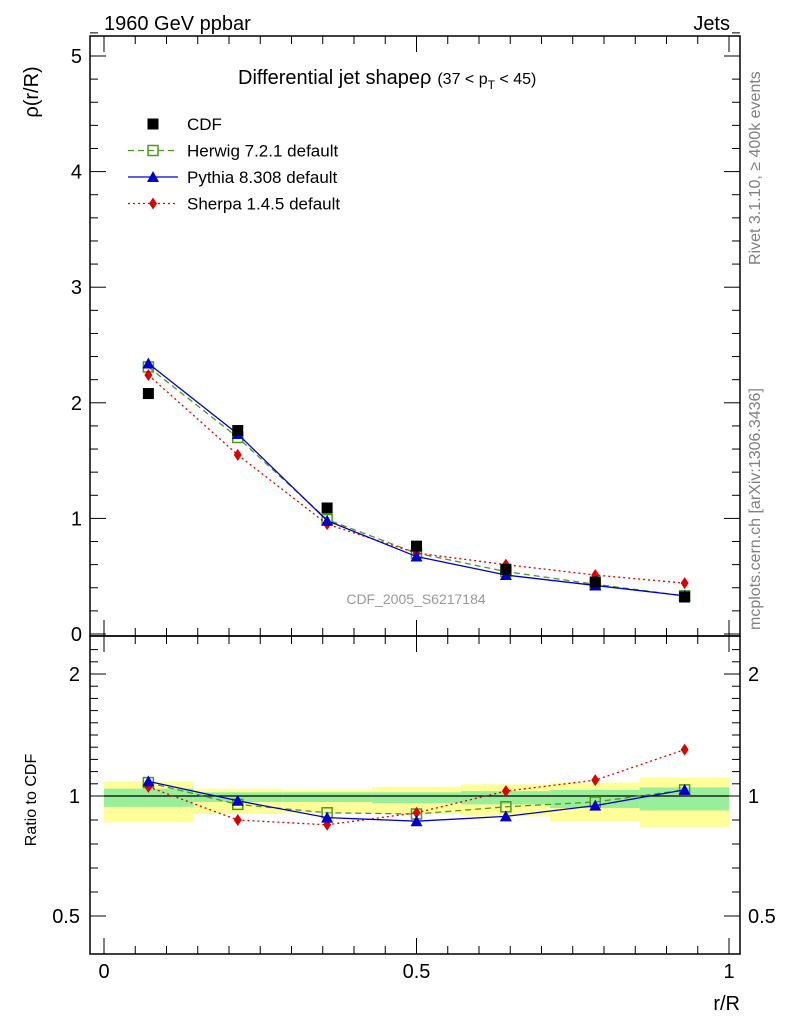 This screenshot has width=786, height=1024. I want to click on ratio-y-tick-label: 0.5, so click(66, 917).